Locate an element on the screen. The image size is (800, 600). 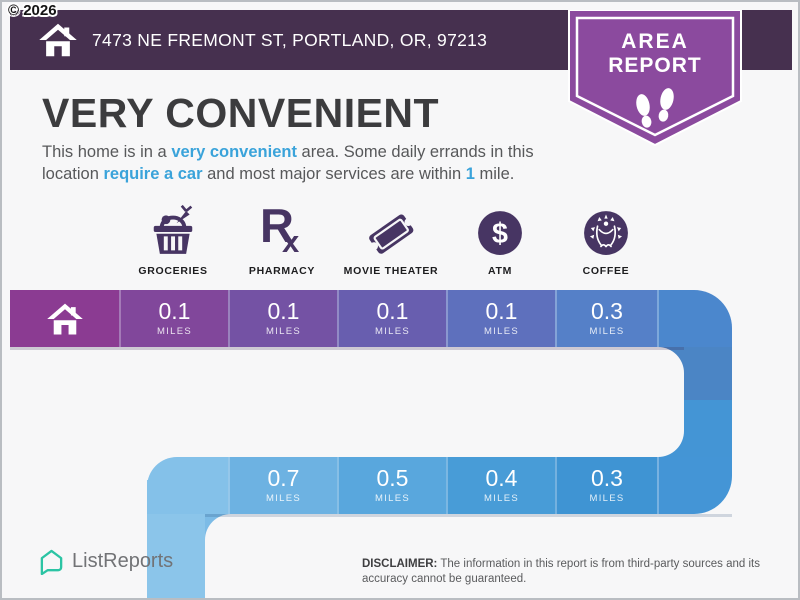
desc-text: This home is in a is located at coordinates (107, 152).